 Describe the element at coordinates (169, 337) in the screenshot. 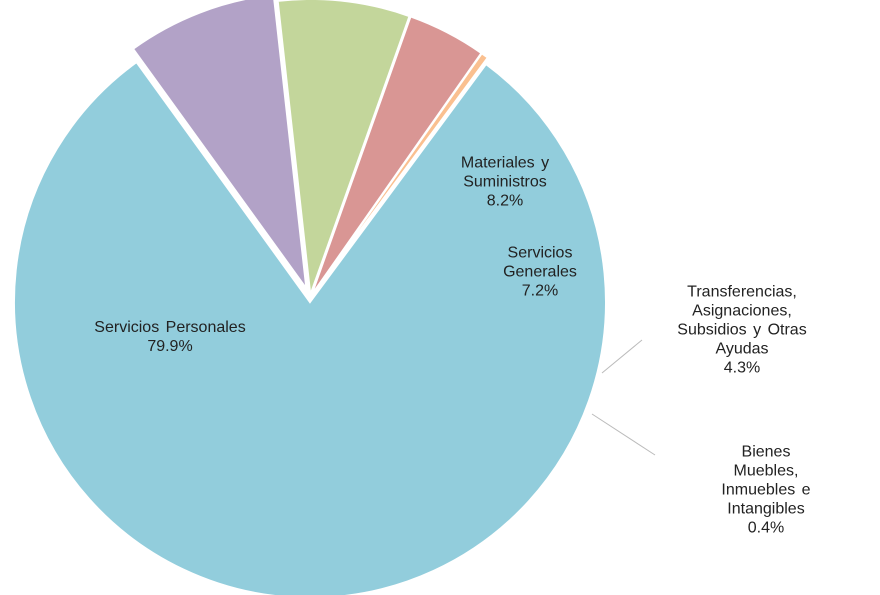

I see `slice-label: Servicios Personales 79.9%` at that location.